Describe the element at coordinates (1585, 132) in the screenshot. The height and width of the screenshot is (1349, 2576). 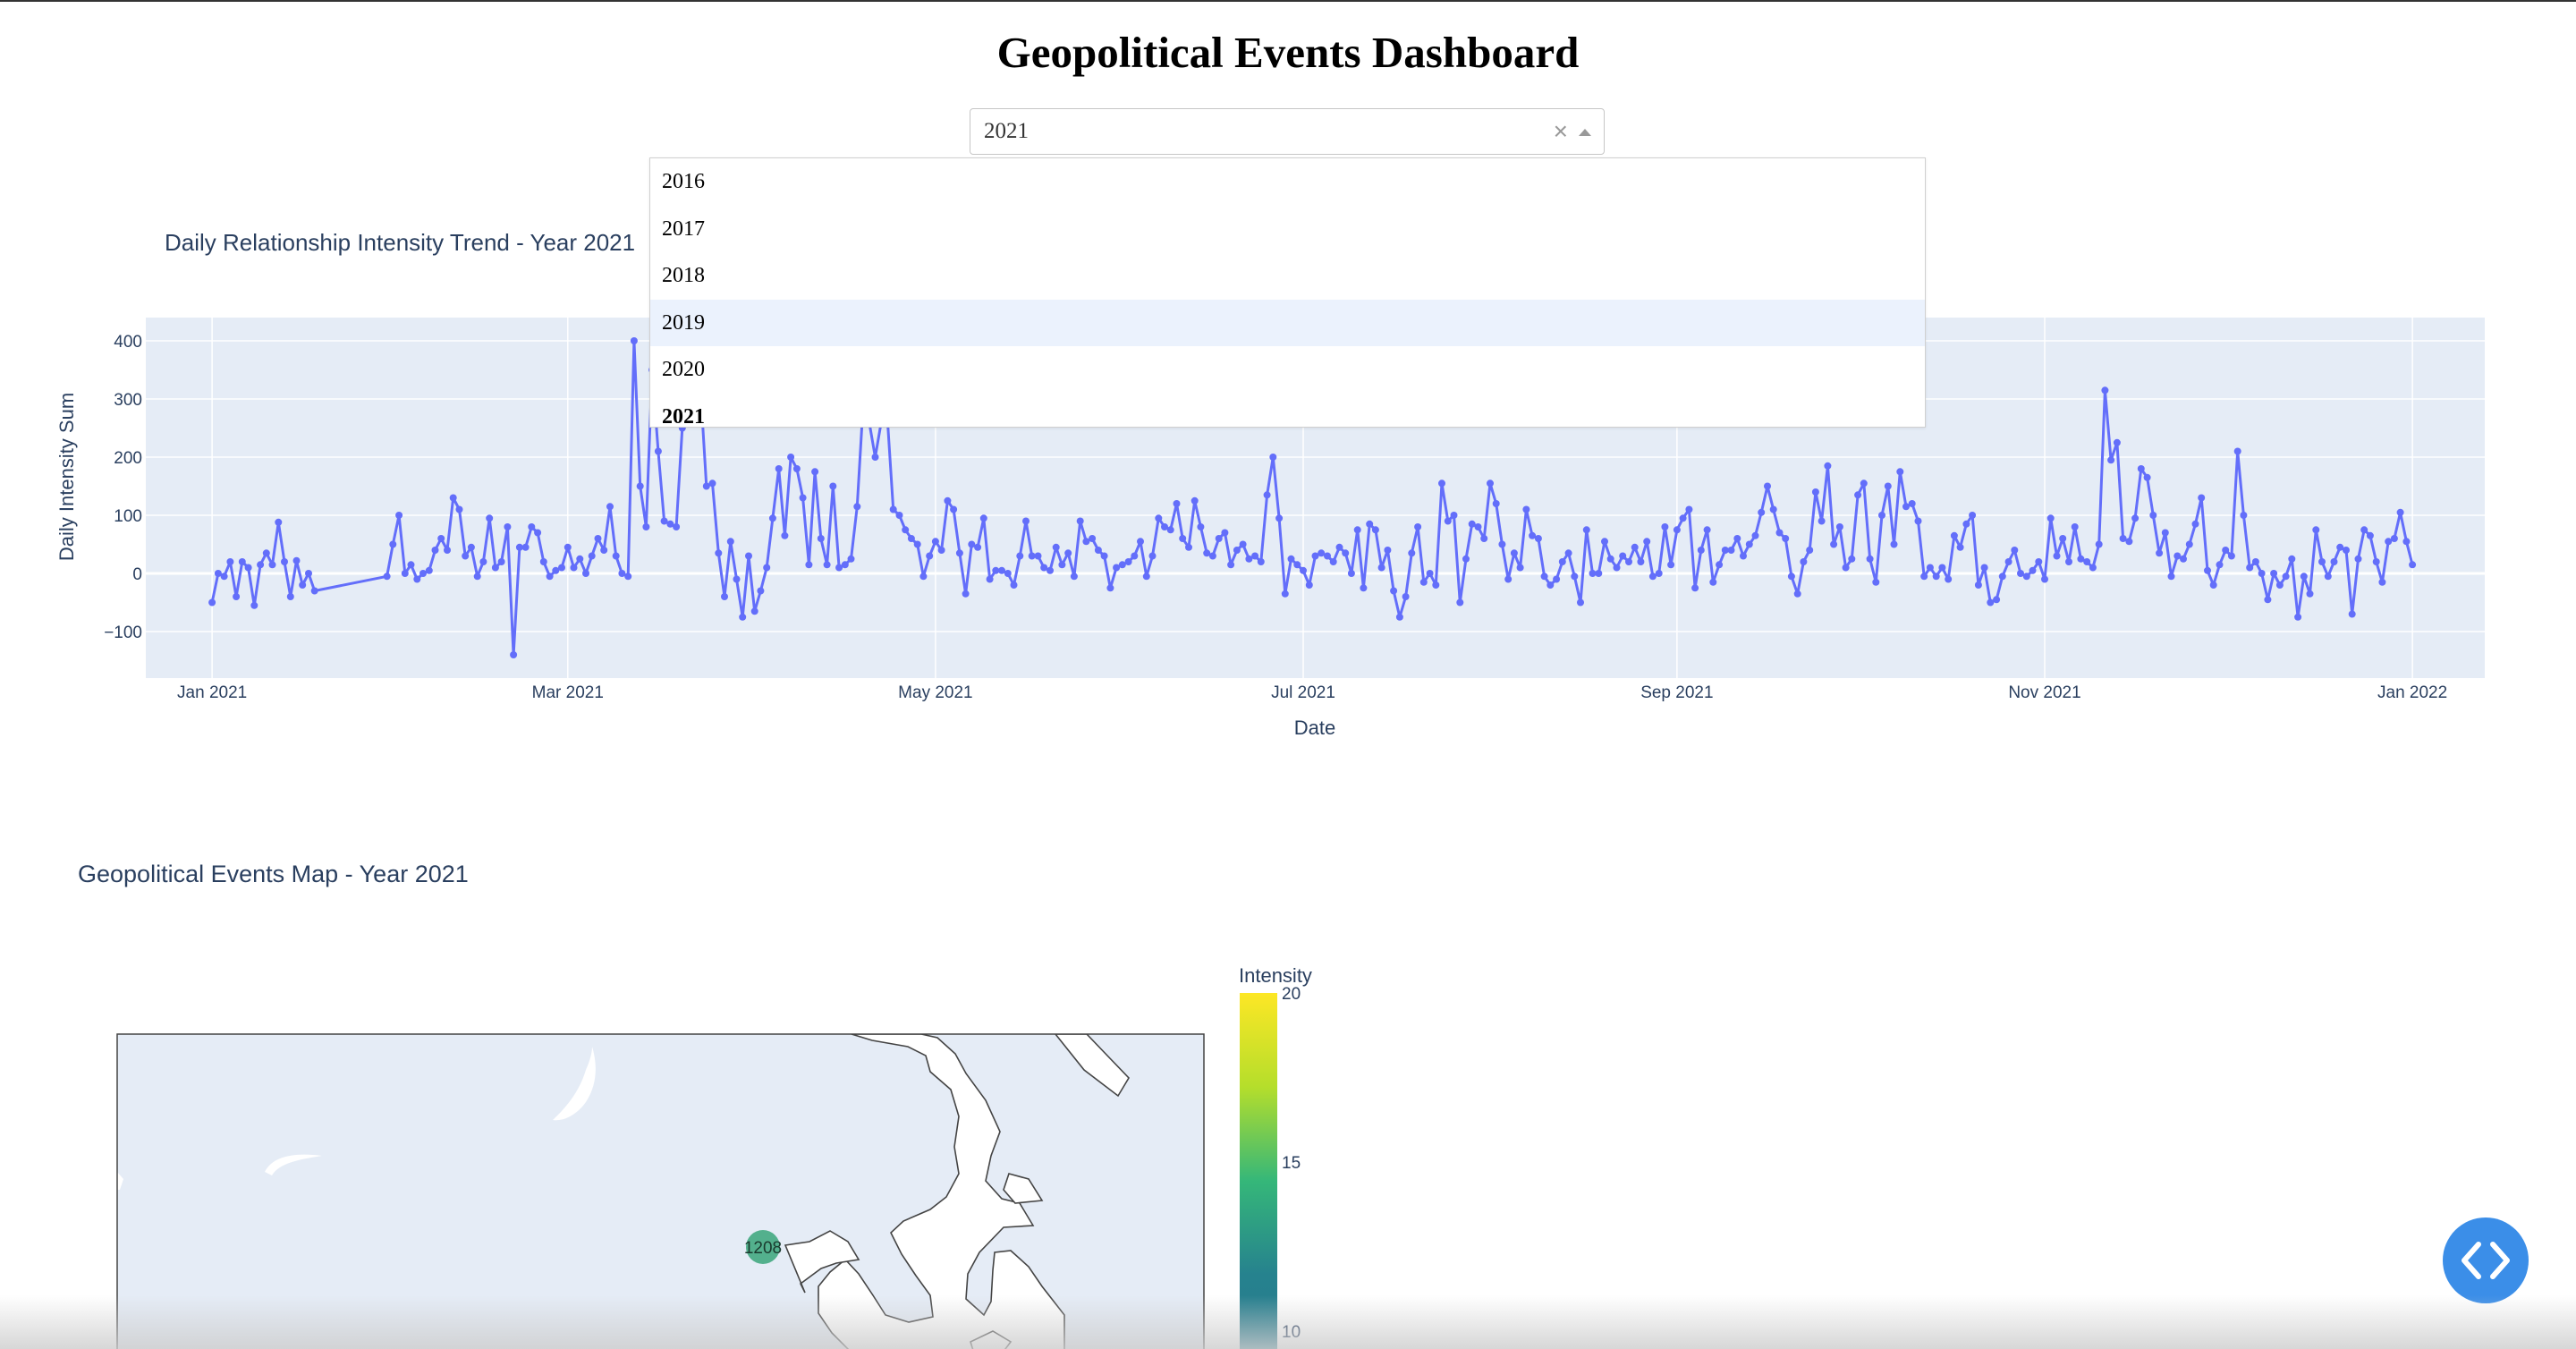
I see `caret-up-icon` at that location.